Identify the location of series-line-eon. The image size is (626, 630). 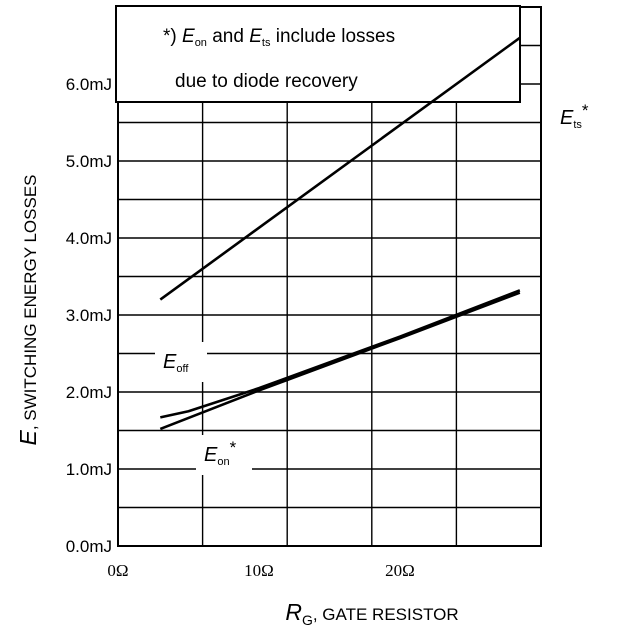
(340, 361).